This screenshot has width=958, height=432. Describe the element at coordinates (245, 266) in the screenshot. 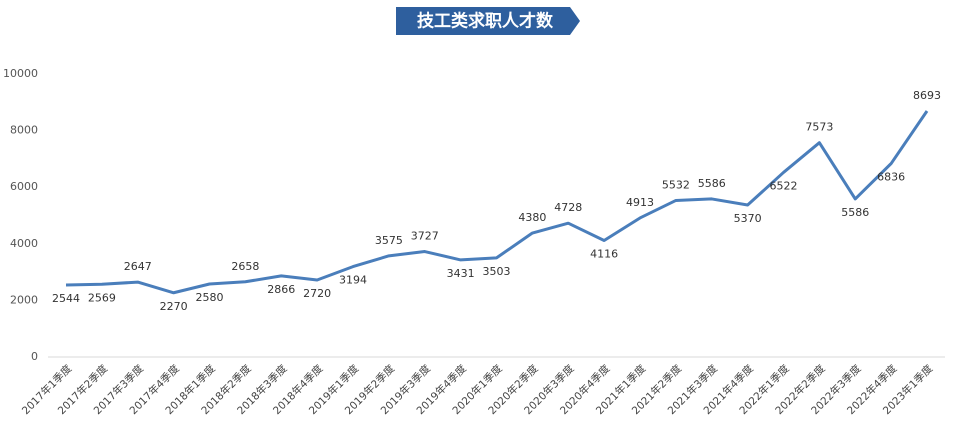

I see `data-label: 2658` at that location.